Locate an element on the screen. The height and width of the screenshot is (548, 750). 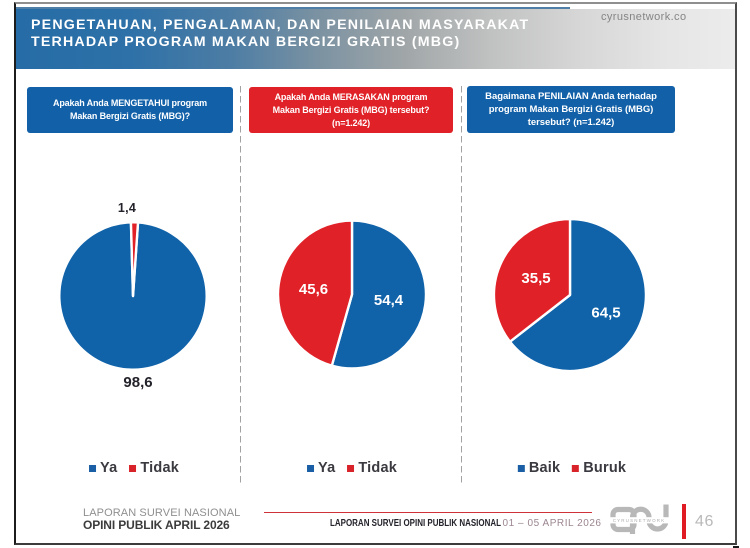
svg-text: 98,6 is located at coordinates (137, 382).